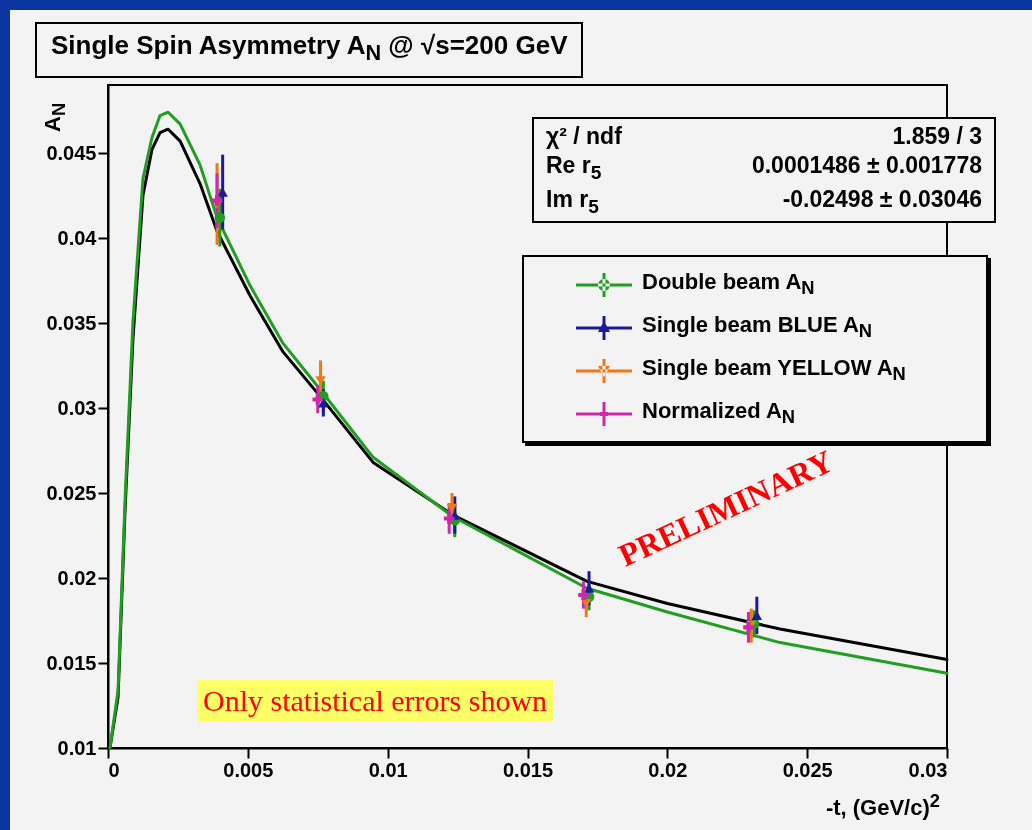  I want to click on x-tick-label: 0, so click(114, 769).